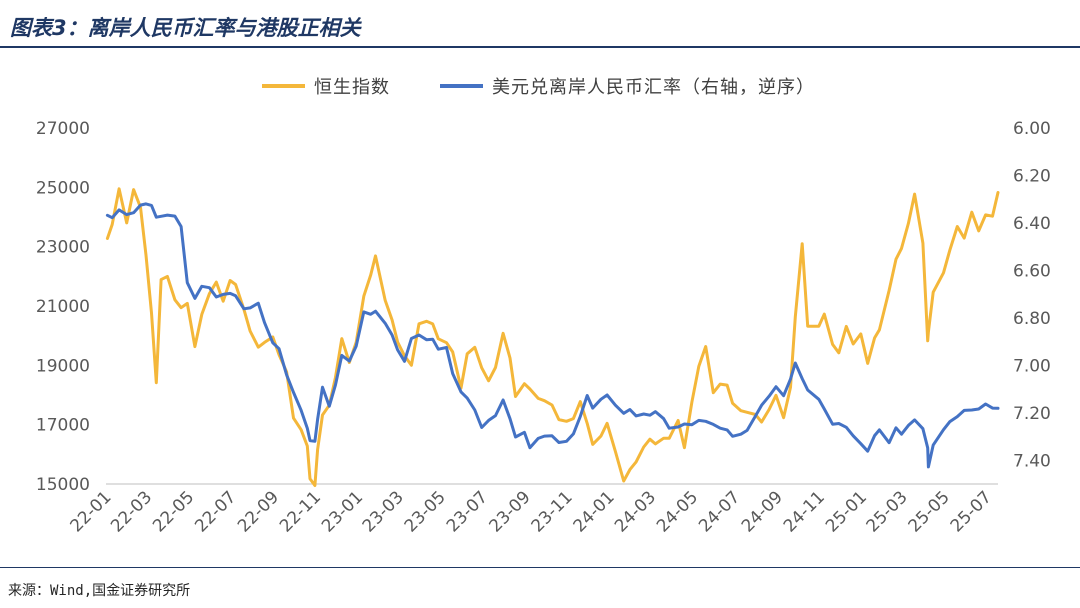  What do you see at coordinates (719, 511) in the screenshot?
I see `x-tick-label: 24-07` at bounding box center [719, 511].